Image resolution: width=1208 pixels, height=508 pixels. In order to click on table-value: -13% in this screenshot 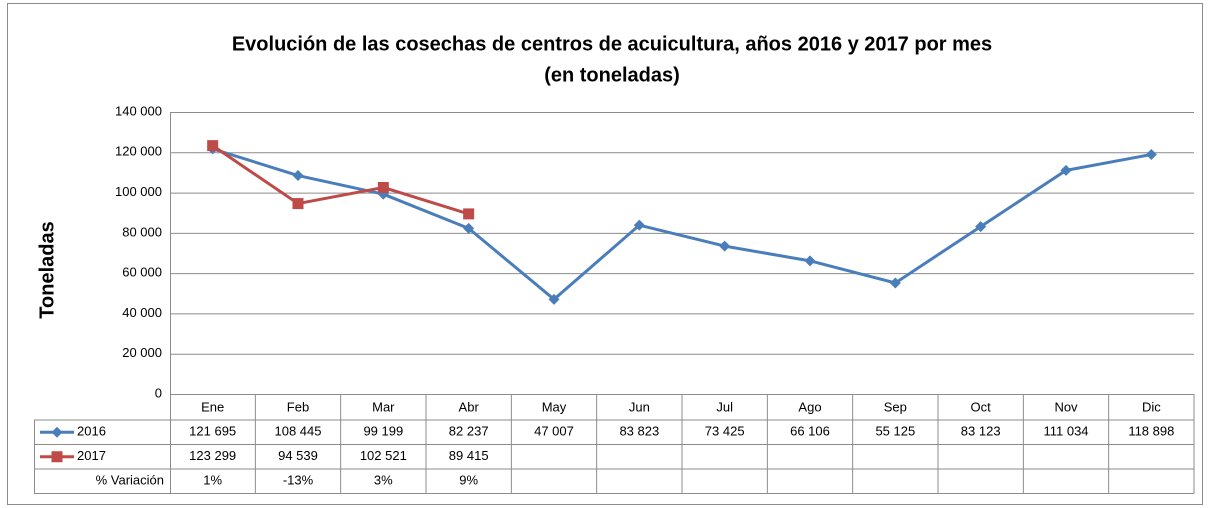, I will do `click(298, 480)`.